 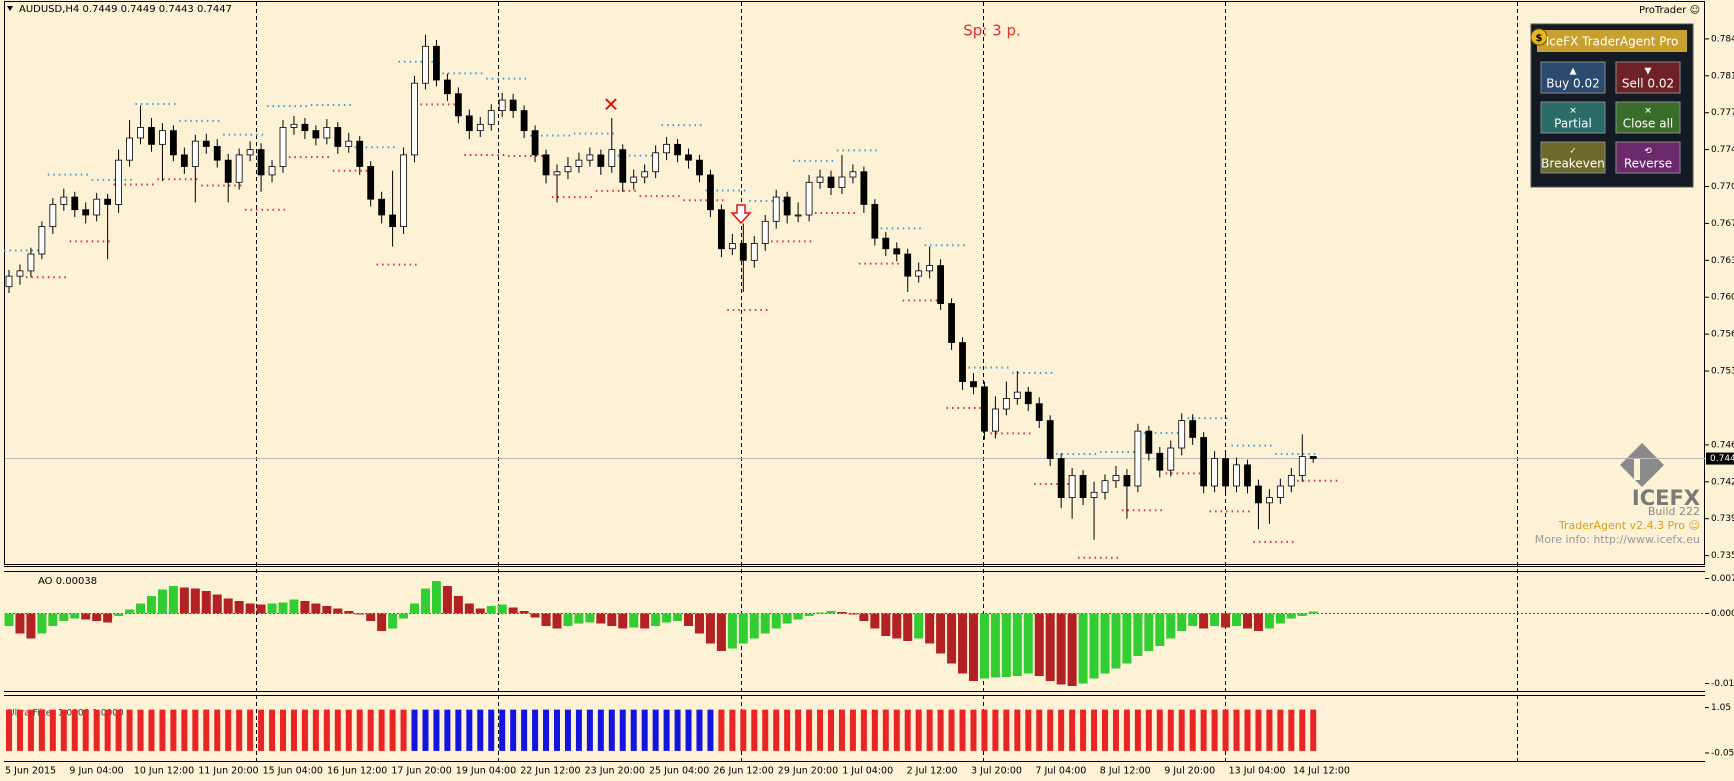 I want to click on y-tick-label: 0.774, so click(x=1722, y=150).